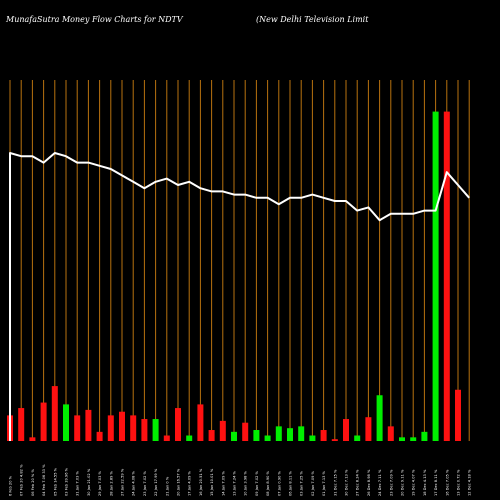 This screenshot has height=500, width=500. I want to click on x-tick-label: 03 Feb 39.96 %, so click(67, 481).